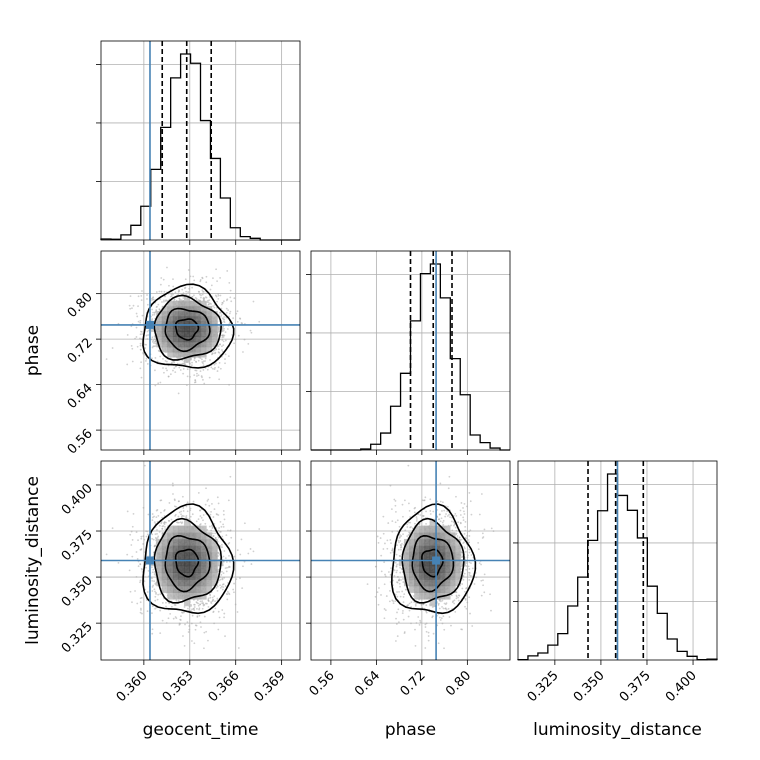  What do you see at coordinates (408, 579) in the screenshot?
I see `panel-phase-luminosity_distance: 0.56 0.64 0.72 0.80` at bounding box center [408, 579].